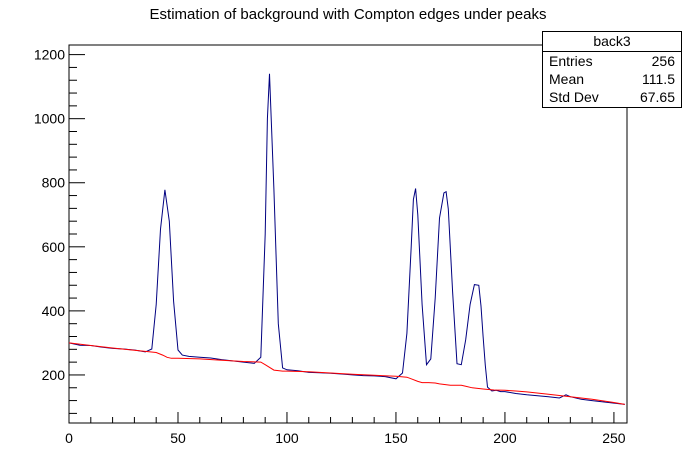 This screenshot has width=696, height=472. I want to click on stats-value: 67.65, so click(657, 97).